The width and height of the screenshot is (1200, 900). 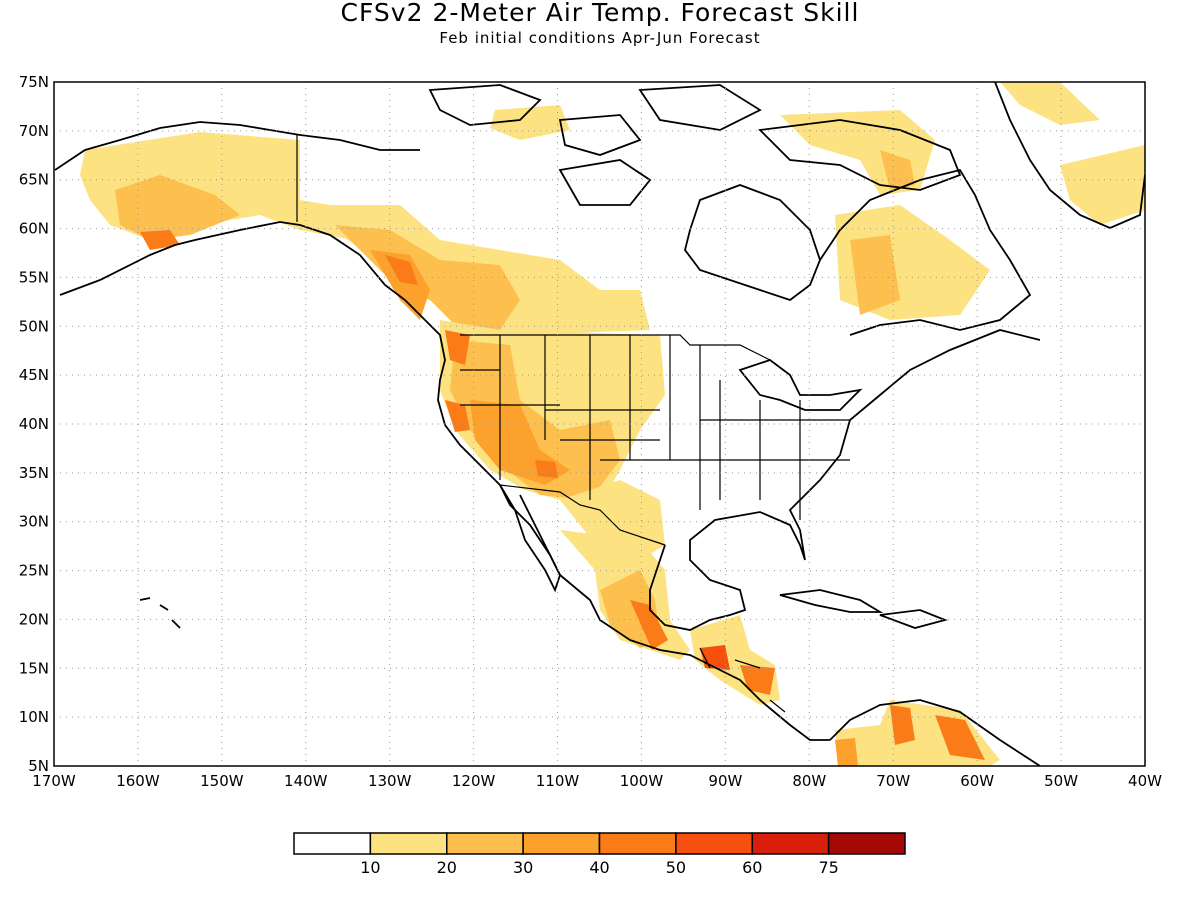 What do you see at coordinates (558, 781) in the screenshot?
I see `lon-tick-label: 110W` at bounding box center [558, 781].